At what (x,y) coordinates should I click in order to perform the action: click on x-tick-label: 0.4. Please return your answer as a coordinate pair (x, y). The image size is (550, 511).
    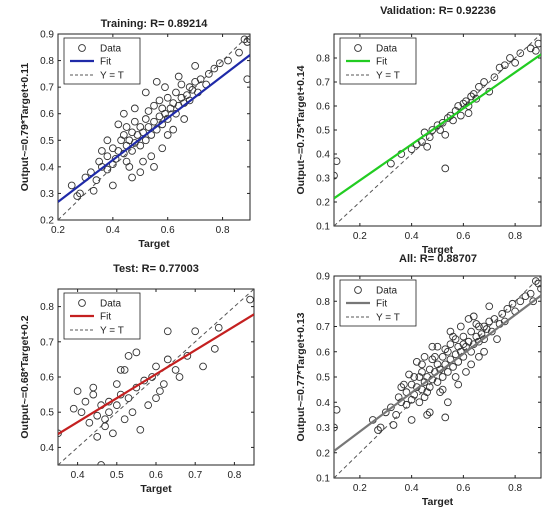
    Looking at the image, I should click on (78, 475).